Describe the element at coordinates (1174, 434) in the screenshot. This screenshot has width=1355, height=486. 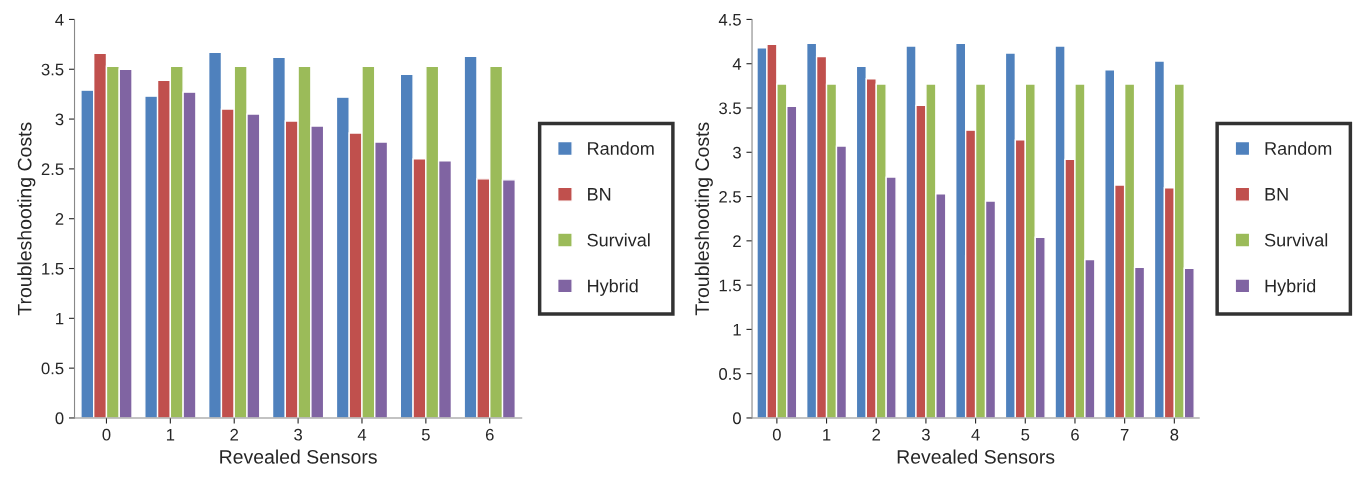
I see `x-tick-label: 8` at that location.